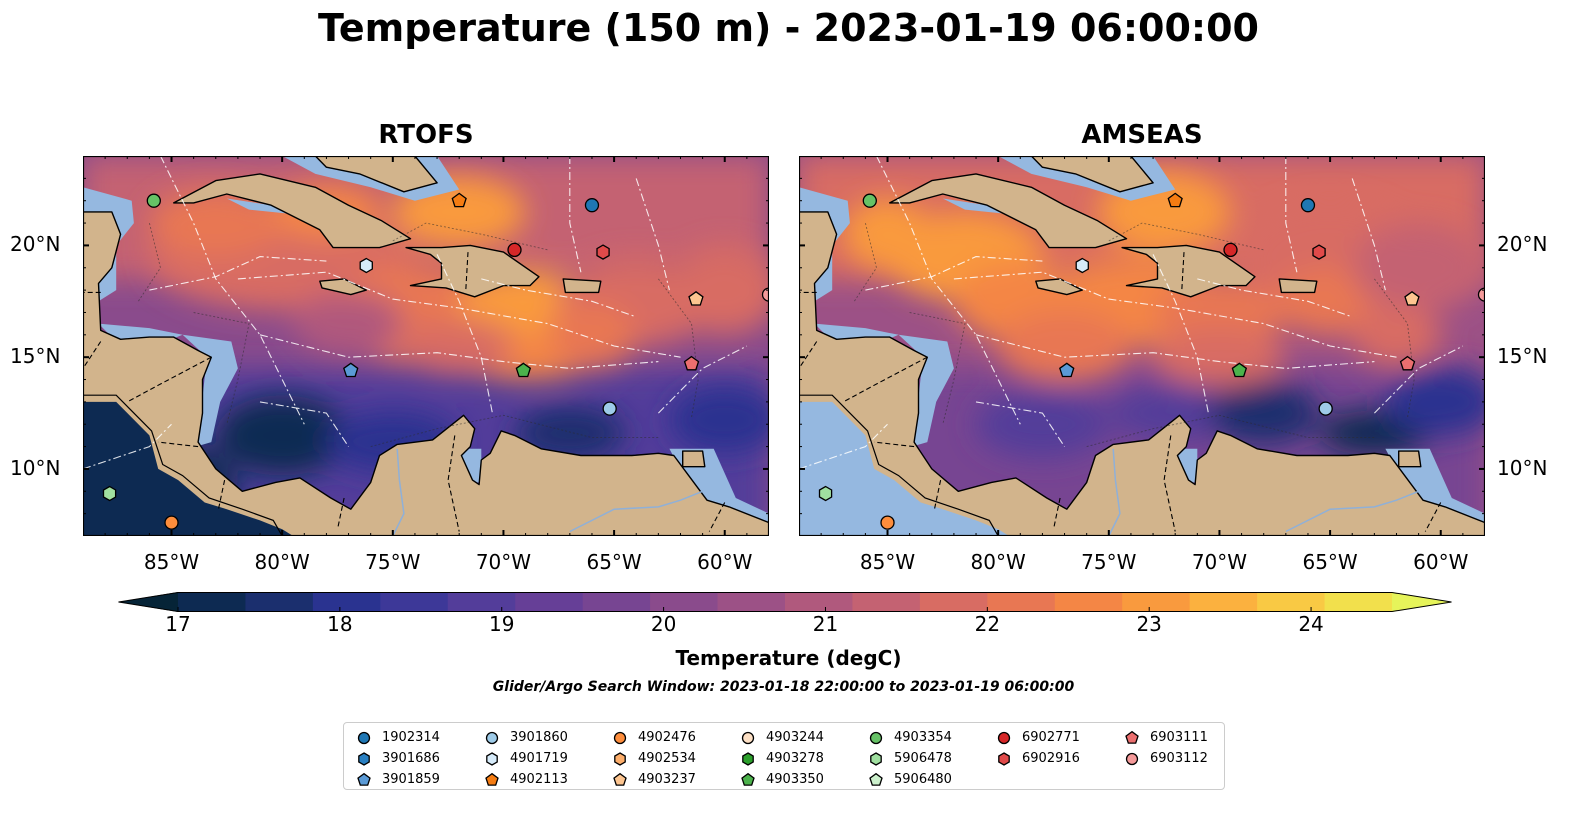 The height and width of the screenshot is (827, 1577). Describe the element at coordinates (340, 624) in the screenshot. I see `colorbar-tick-label: 18` at that location.